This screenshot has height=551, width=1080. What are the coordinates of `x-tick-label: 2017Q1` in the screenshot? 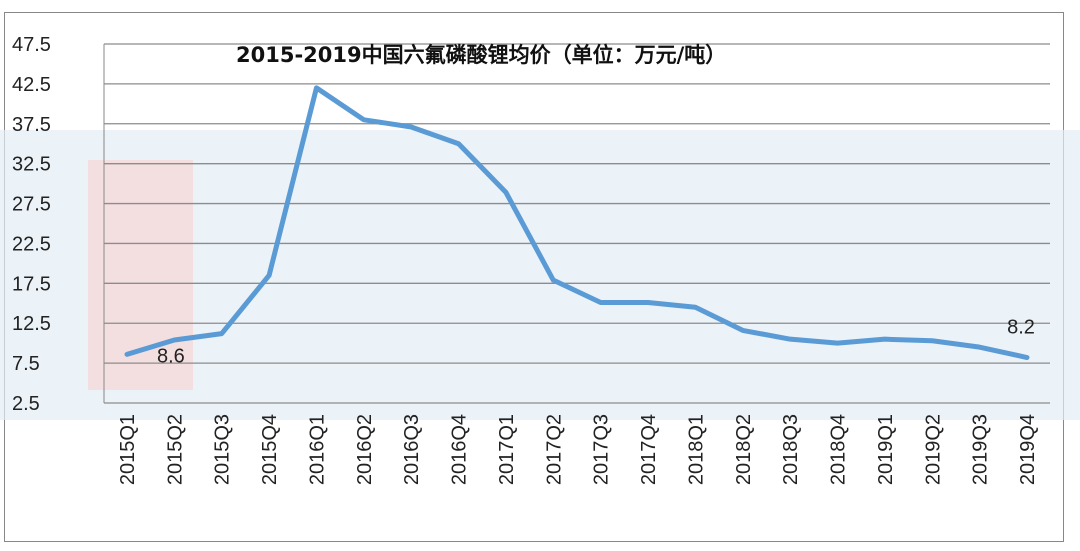 It's located at (507, 449).